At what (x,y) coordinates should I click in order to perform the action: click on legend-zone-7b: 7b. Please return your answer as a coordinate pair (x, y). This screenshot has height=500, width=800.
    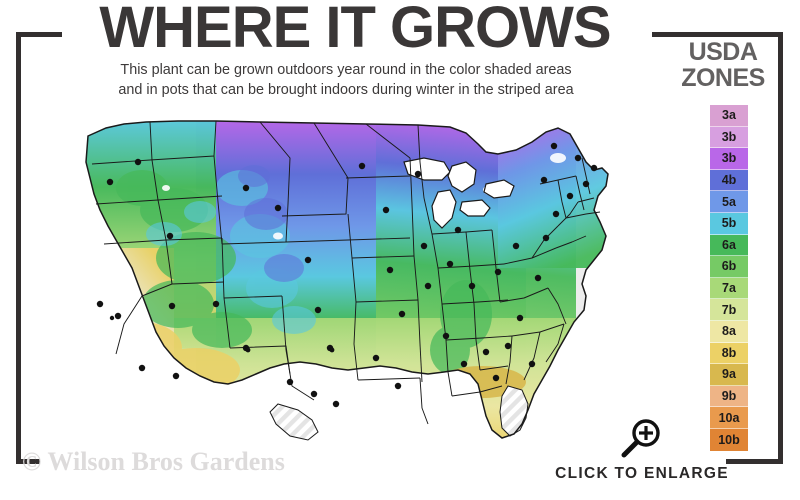
    Looking at the image, I should click on (729, 310).